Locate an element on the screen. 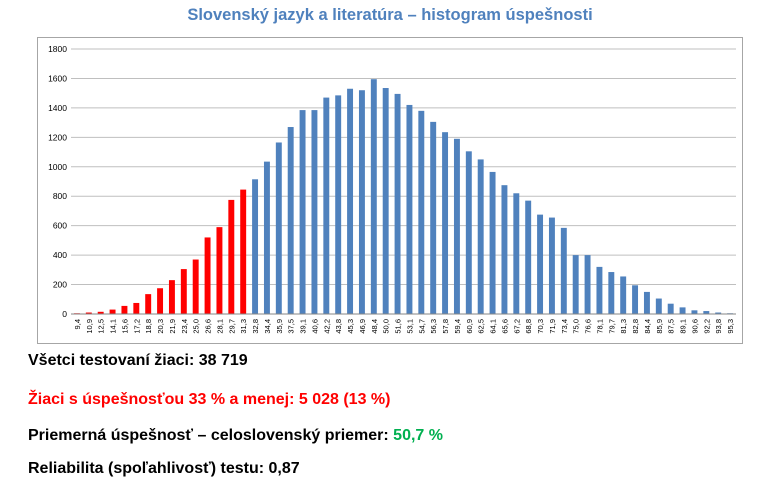  y-tick-label: 0 is located at coordinates (64, 314).